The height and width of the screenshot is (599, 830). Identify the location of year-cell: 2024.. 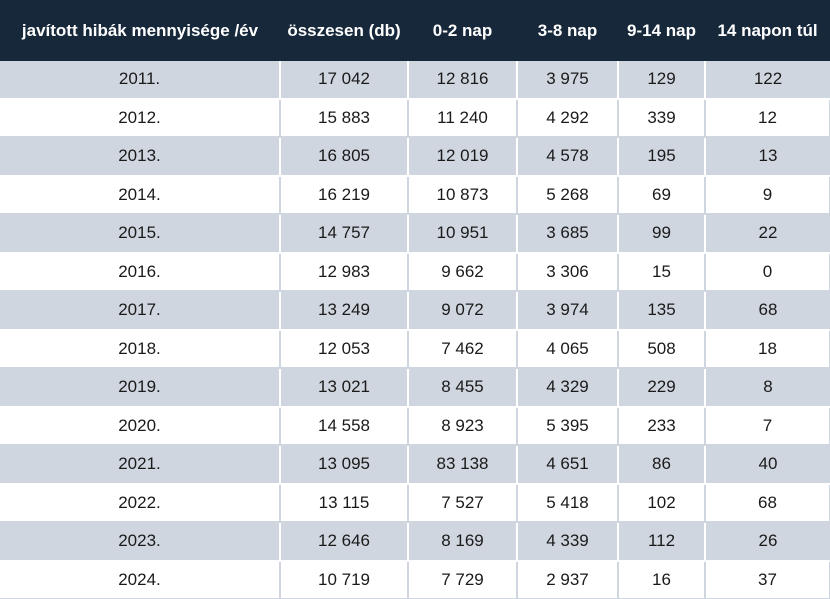
(140, 579).